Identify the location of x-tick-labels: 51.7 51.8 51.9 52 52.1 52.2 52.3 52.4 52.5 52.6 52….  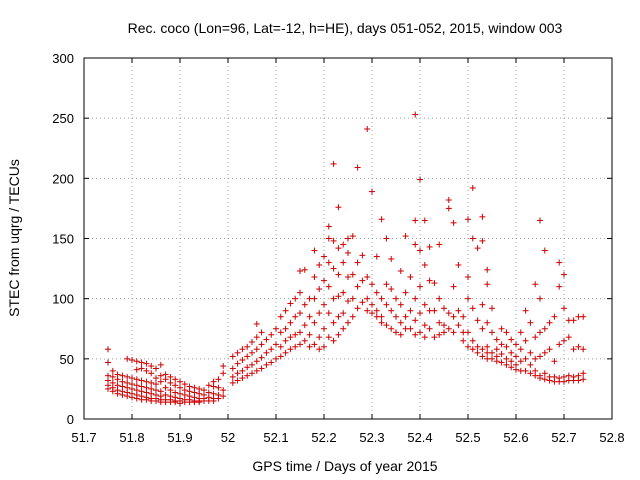
(347, 437).